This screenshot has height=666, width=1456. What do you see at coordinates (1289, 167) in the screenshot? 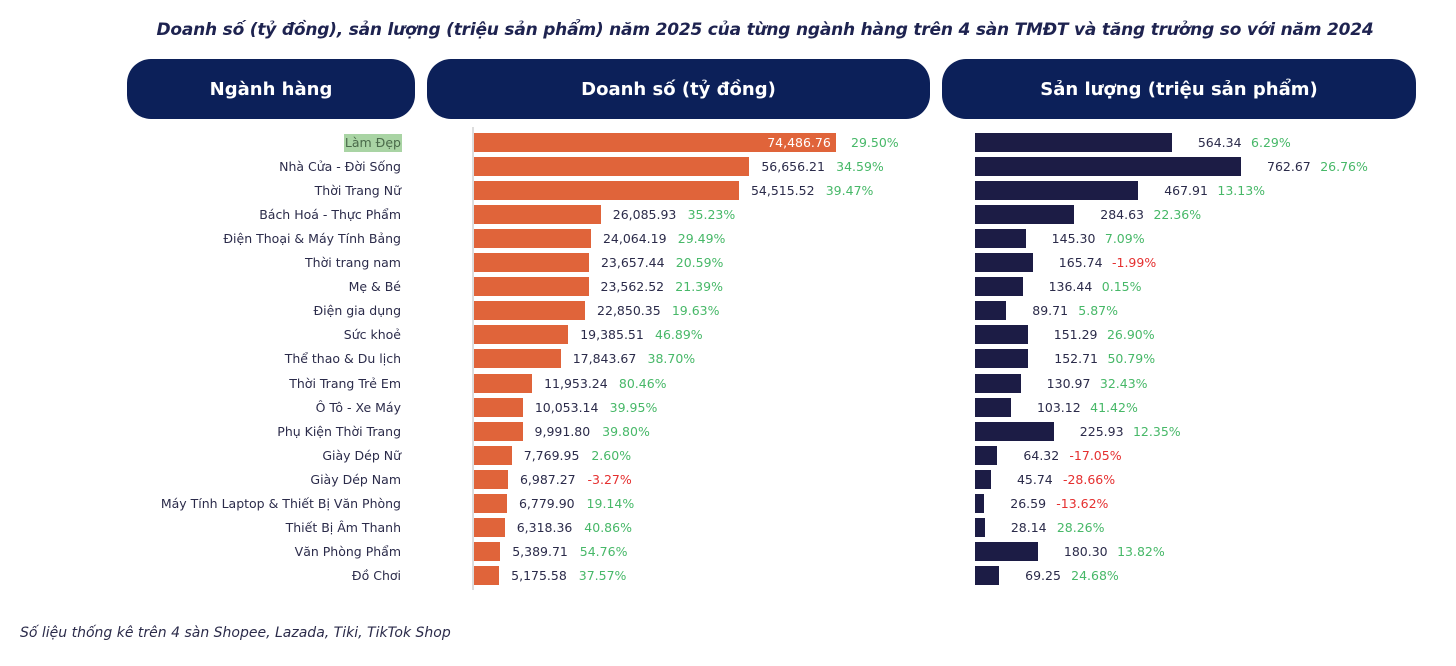
I see `volume-value-label: 762.67` at bounding box center [1289, 167].